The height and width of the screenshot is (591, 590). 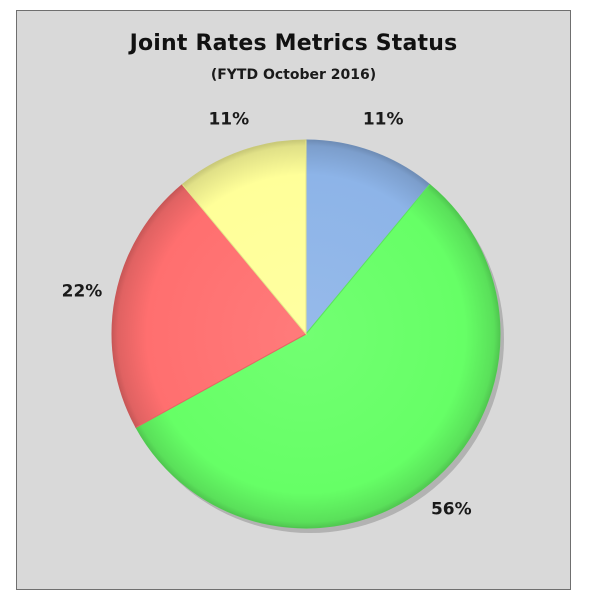 What do you see at coordinates (82, 291) in the screenshot?
I see `pie-label-3: 22%` at bounding box center [82, 291].